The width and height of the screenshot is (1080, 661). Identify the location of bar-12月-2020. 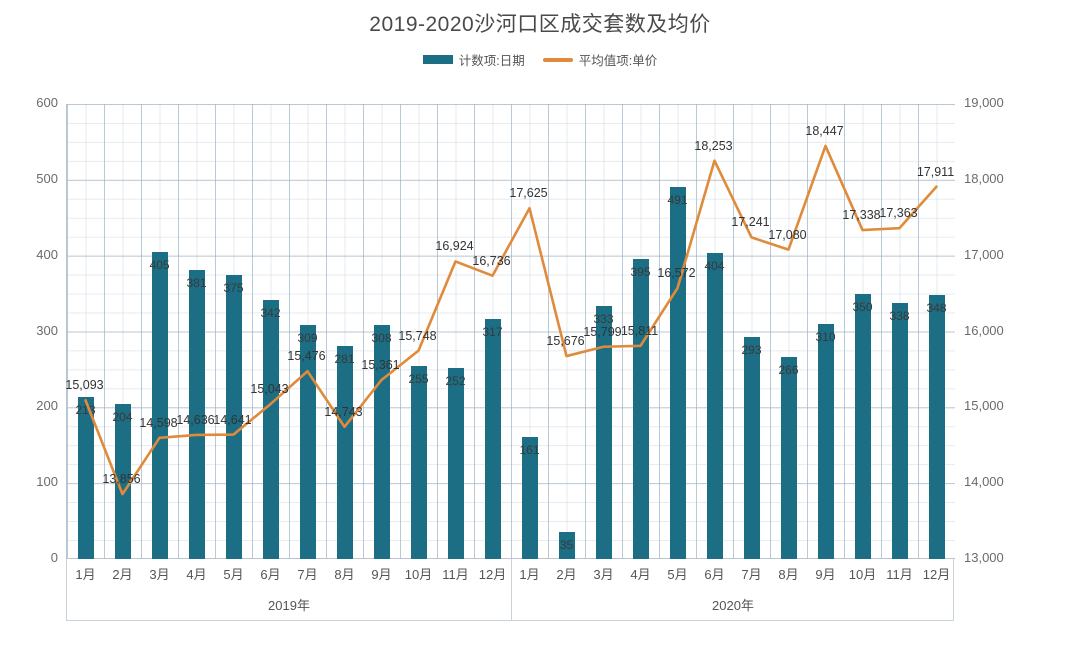
(936, 427).